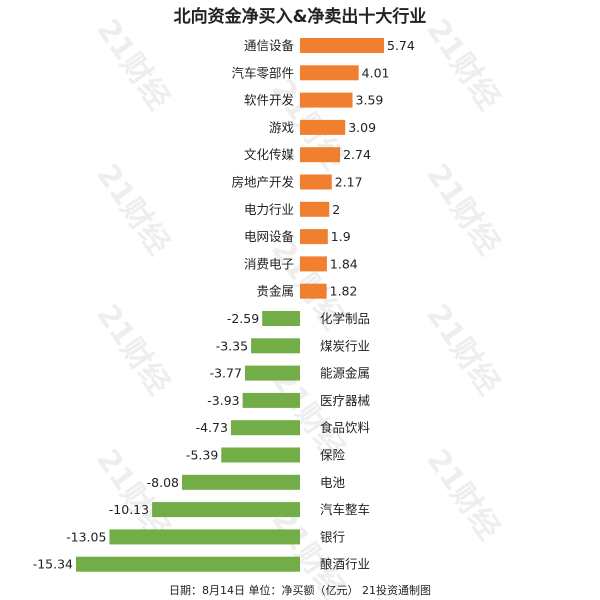  Describe the element at coordinates (269, 45) in the screenshot. I see `category-label: 通信设备` at that location.